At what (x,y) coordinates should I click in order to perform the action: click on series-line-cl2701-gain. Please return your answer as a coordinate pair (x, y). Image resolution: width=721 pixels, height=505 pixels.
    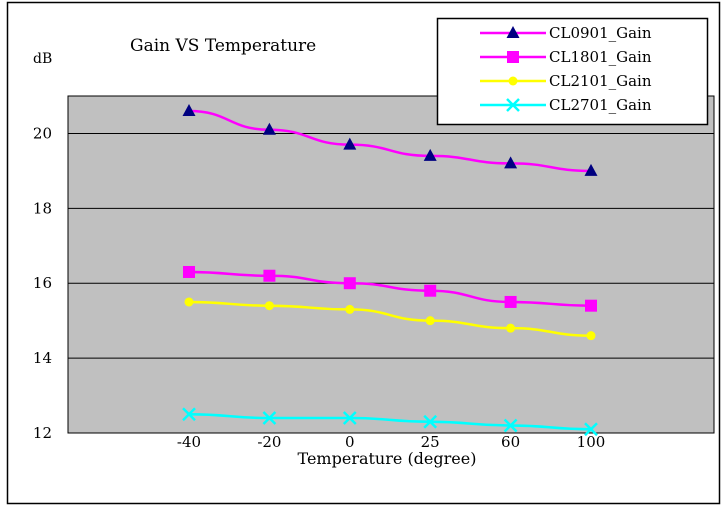
    Looking at the image, I should click on (390, 422).